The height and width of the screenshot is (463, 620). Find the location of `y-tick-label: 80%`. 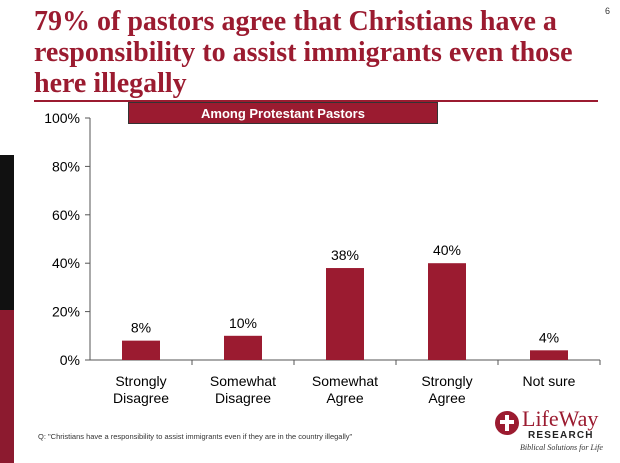

y-tick-label: 80% is located at coordinates (66, 166).